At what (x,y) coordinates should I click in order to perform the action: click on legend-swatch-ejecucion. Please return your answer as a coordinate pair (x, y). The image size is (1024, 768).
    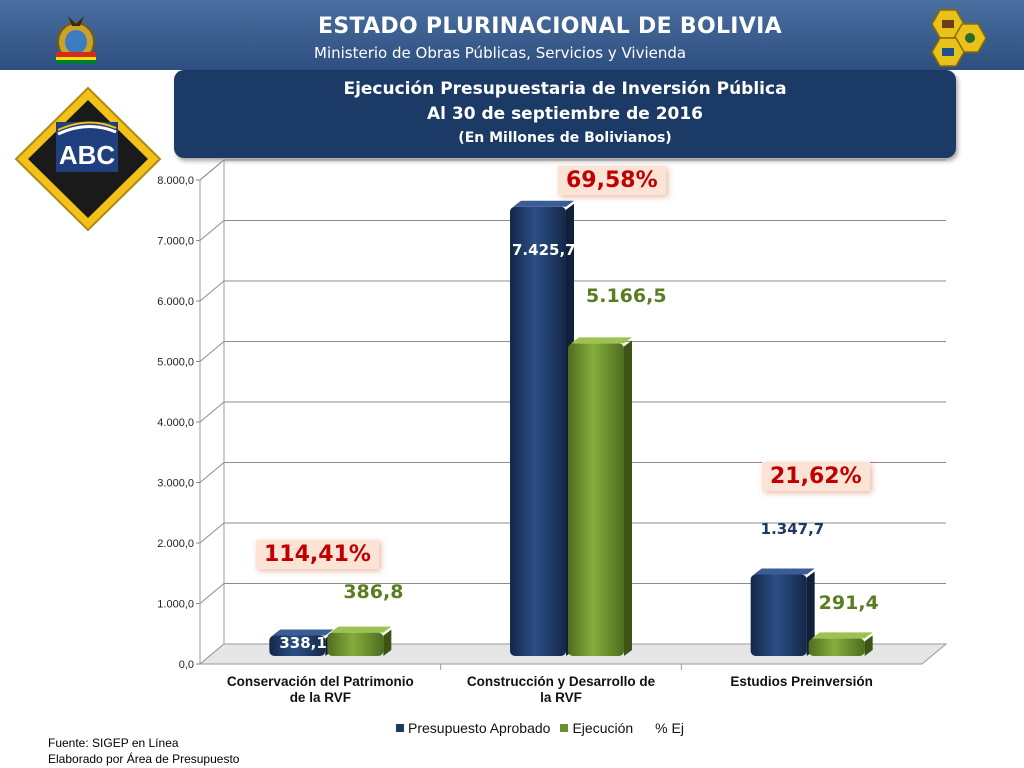
    Looking at the image, I should click on (564, 728).